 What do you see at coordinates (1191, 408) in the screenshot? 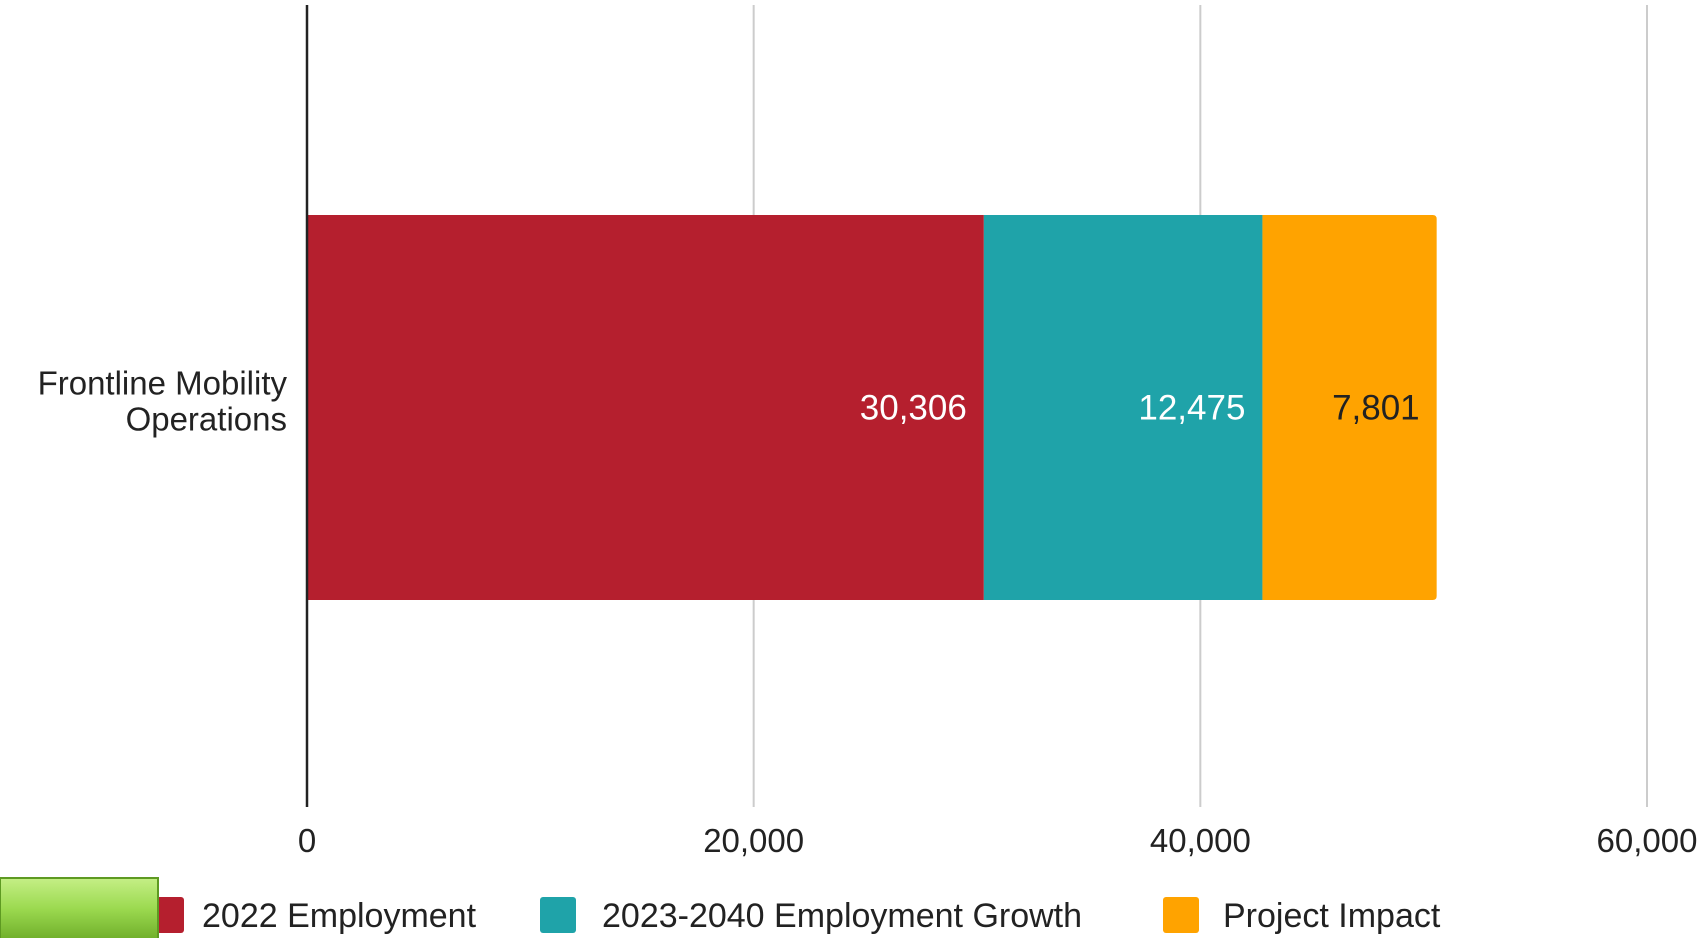
I see `bar-value-label: 12,475` at bounding box center [1191, 408].